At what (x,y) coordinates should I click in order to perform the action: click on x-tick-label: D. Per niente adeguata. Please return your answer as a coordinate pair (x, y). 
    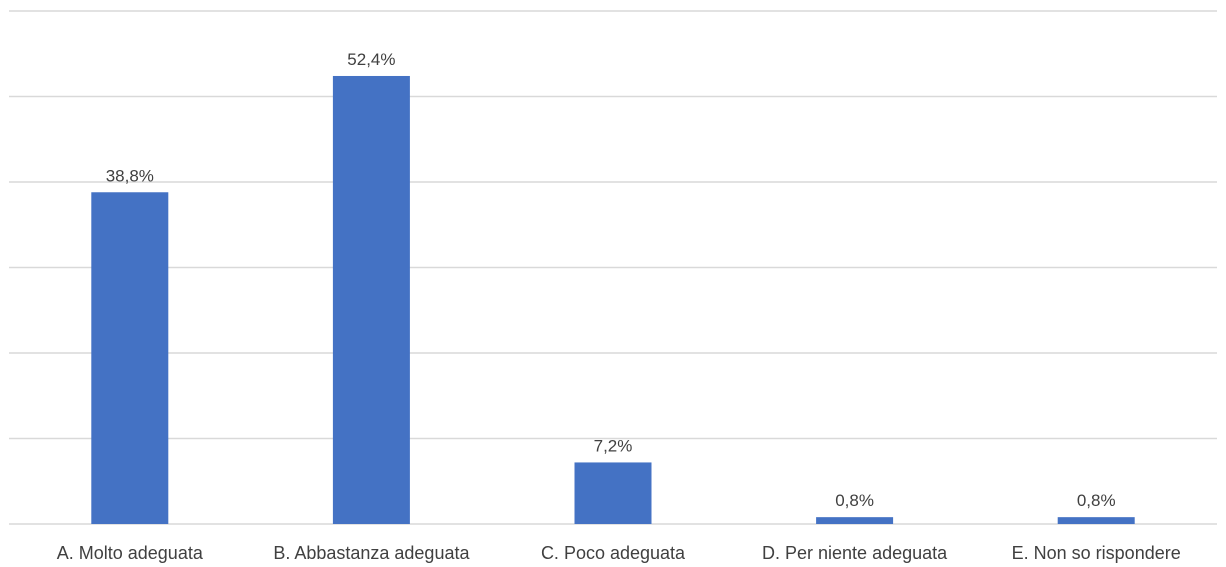
    Looking at the image, I should click on (855, 553).